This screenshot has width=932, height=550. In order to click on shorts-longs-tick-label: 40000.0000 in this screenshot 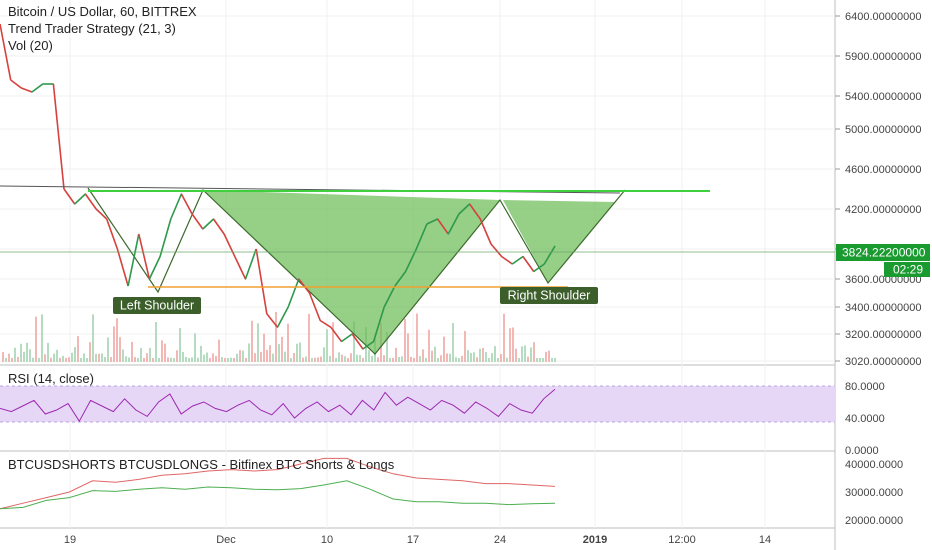, I will do `click(874, 465)`.